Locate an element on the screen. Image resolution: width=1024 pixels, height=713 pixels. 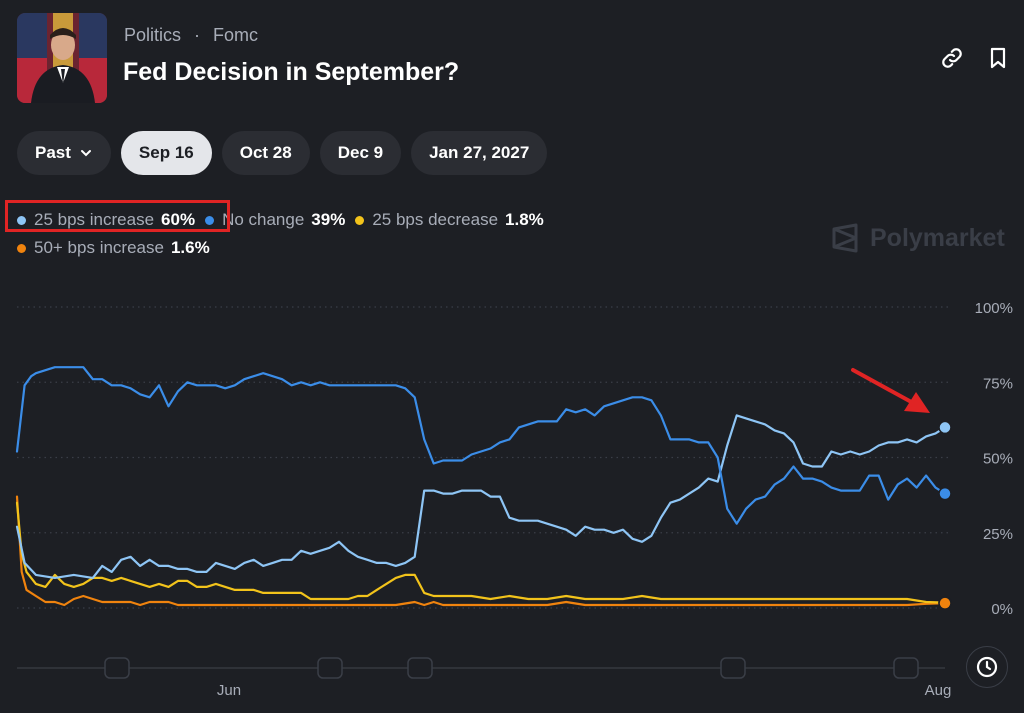
clock-icon is located at coordinates (987, 667).